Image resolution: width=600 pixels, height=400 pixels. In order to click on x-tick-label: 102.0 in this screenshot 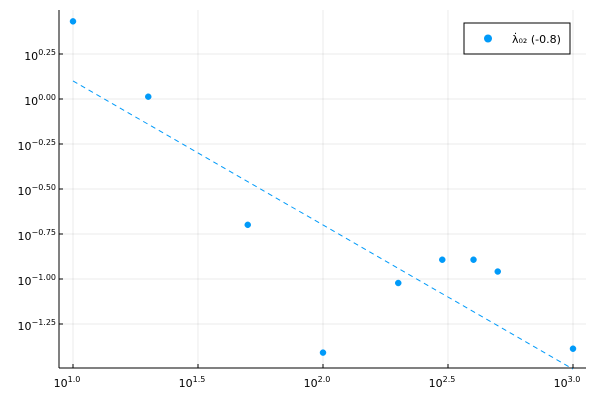, I will do `click(317, 382)`.